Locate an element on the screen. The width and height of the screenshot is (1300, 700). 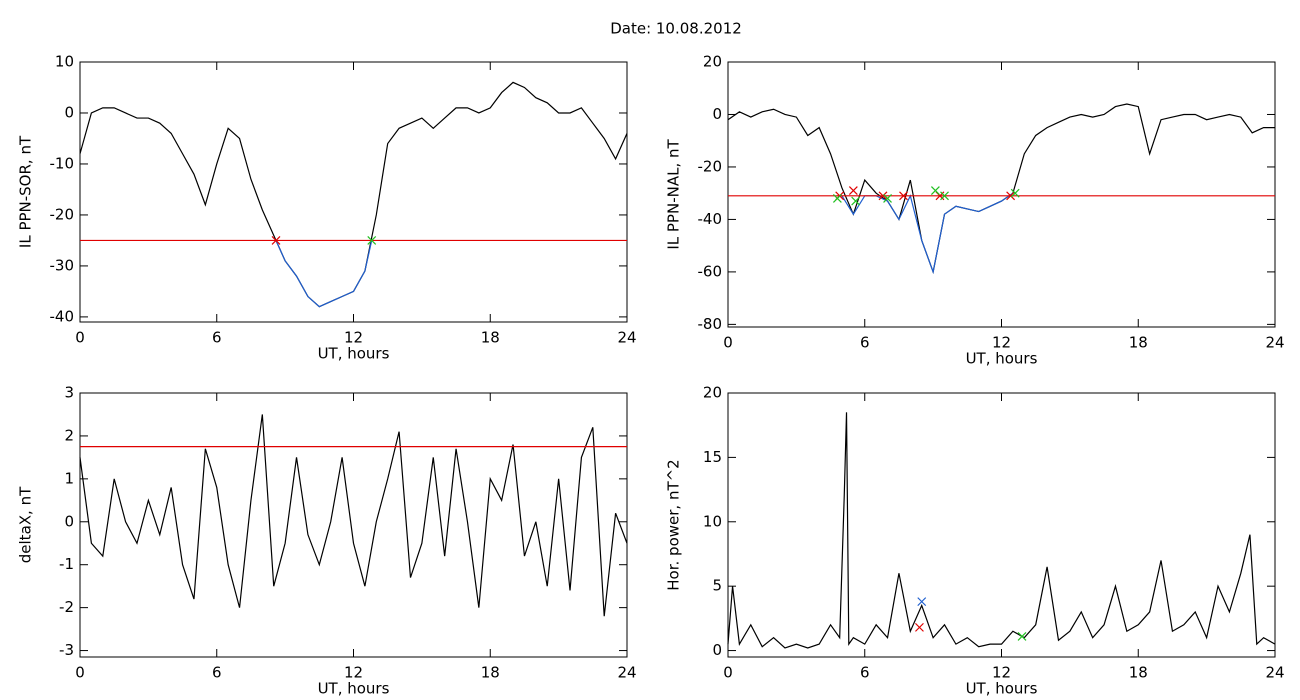
y-tick-label: -2 is located at coordinates (66, 607).